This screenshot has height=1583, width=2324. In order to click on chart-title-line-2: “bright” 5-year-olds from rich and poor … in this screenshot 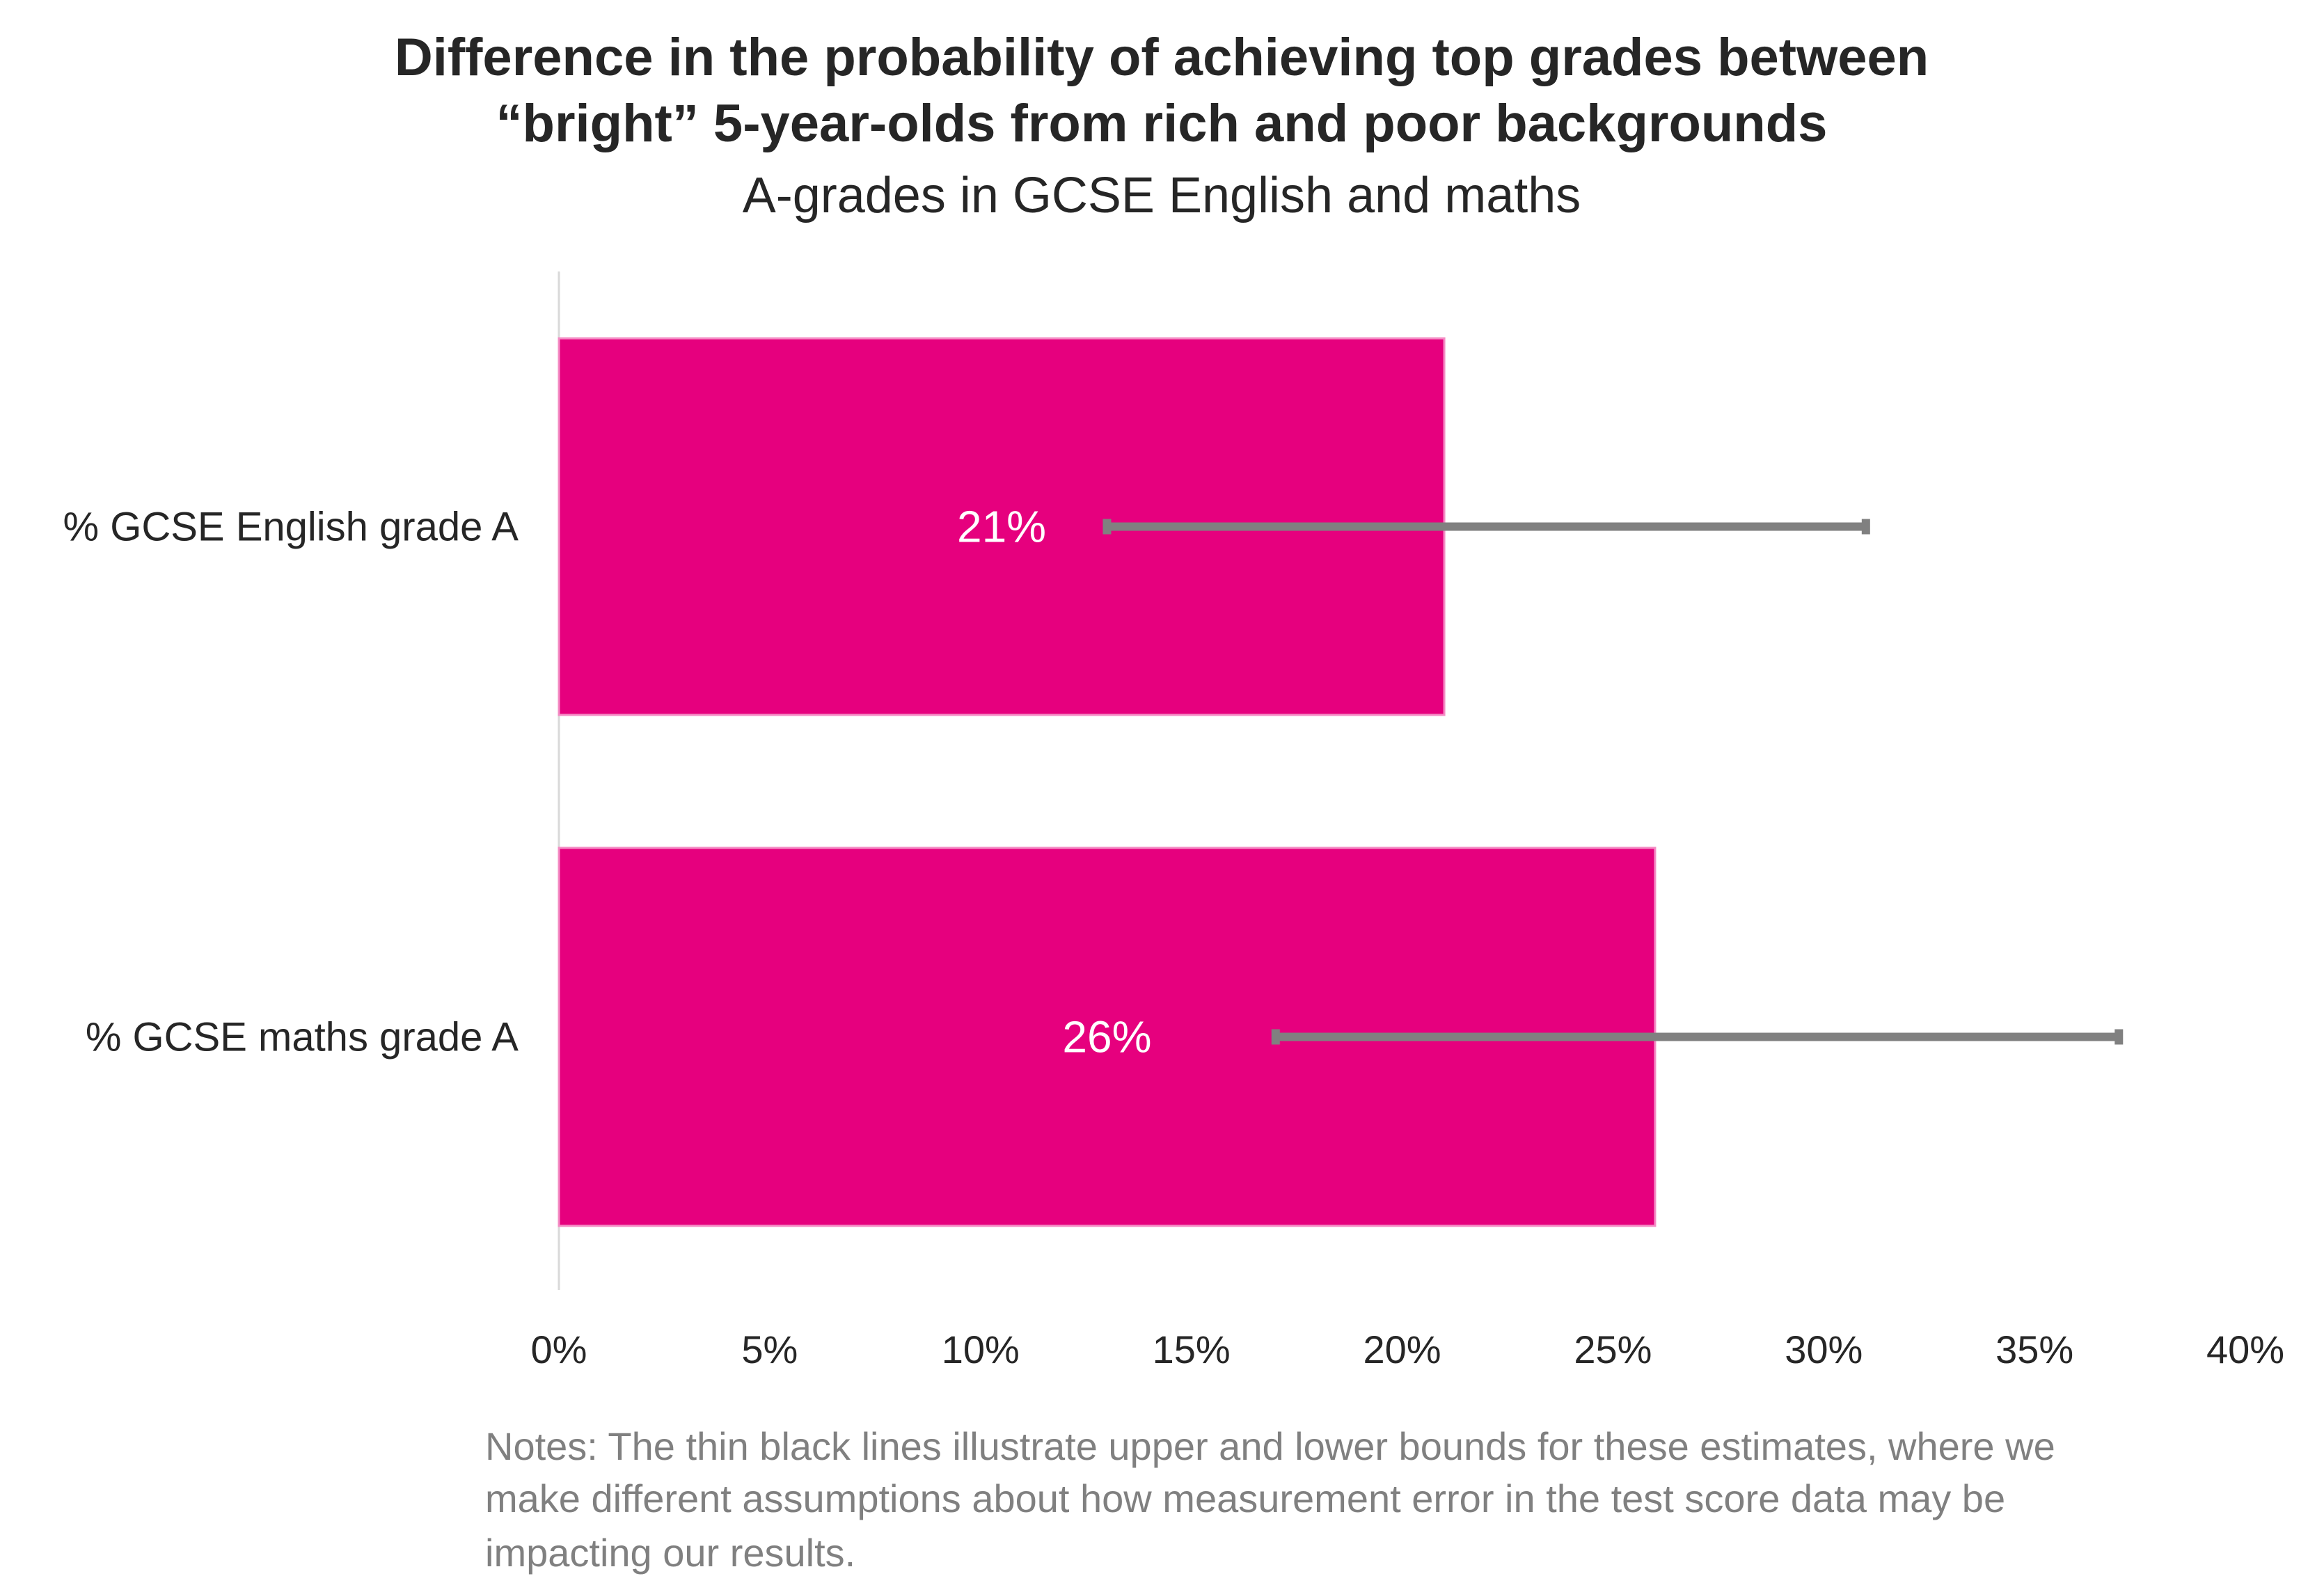, I will do `click(1162, 123)`.